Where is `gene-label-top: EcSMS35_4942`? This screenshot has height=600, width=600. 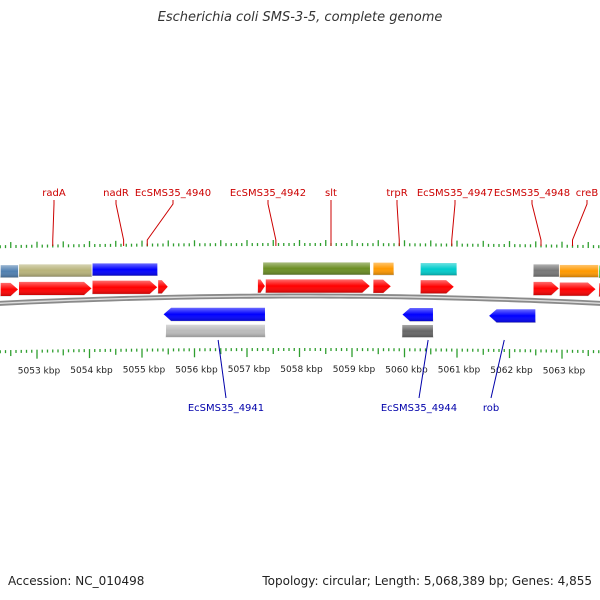 gene-label-top: EcSMS35_4942 is located at coordinates (268, 193).